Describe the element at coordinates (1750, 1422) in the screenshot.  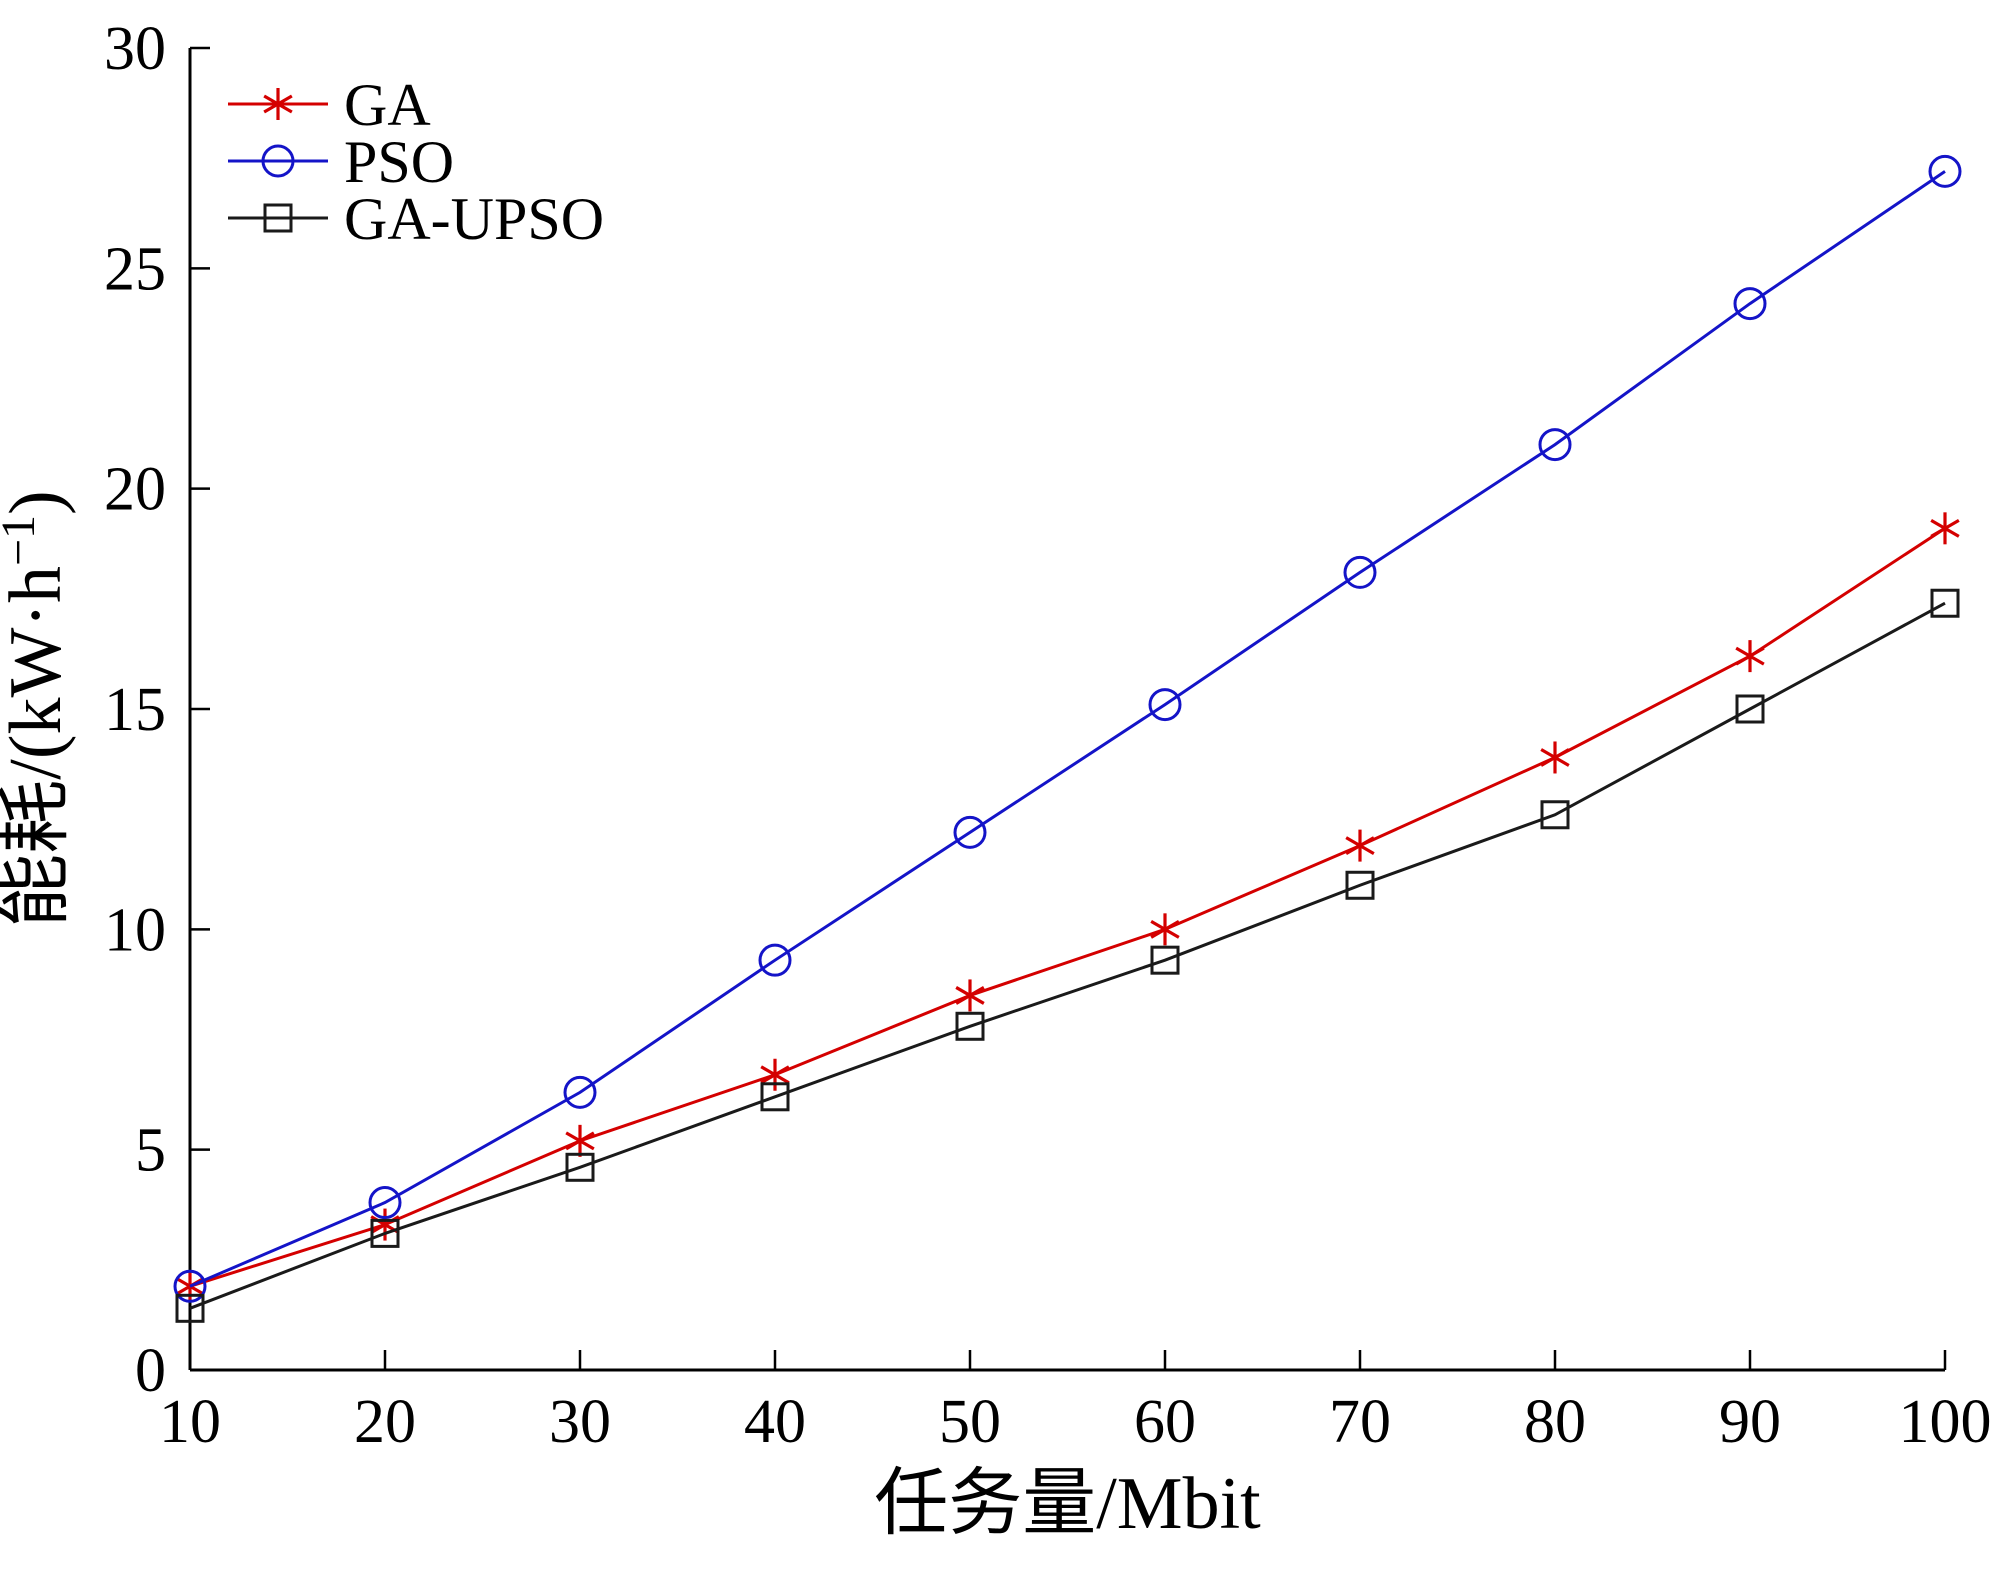
I see `x-tick-label: 90` at that location.